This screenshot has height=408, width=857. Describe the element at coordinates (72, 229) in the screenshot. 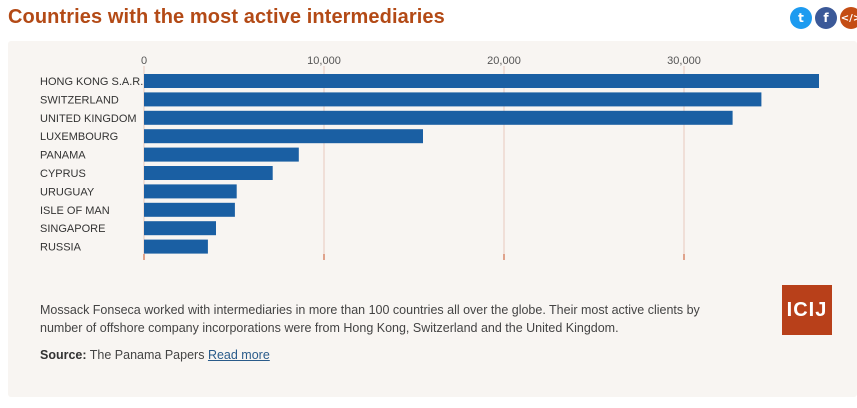

I see `category-label: SINGAPORE` at that location.